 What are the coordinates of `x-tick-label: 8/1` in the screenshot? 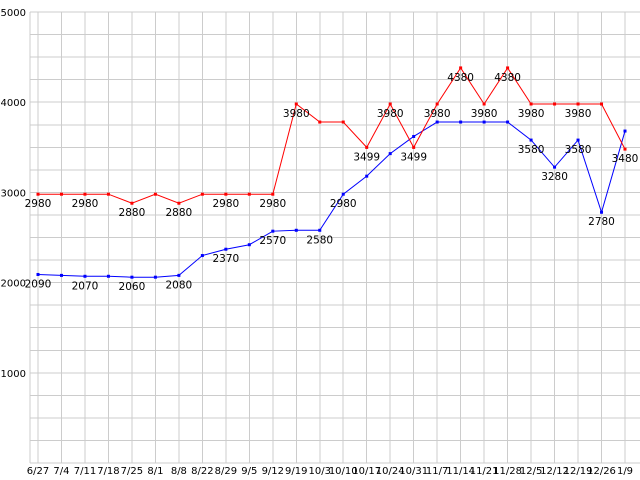 It's located at (155, 471).